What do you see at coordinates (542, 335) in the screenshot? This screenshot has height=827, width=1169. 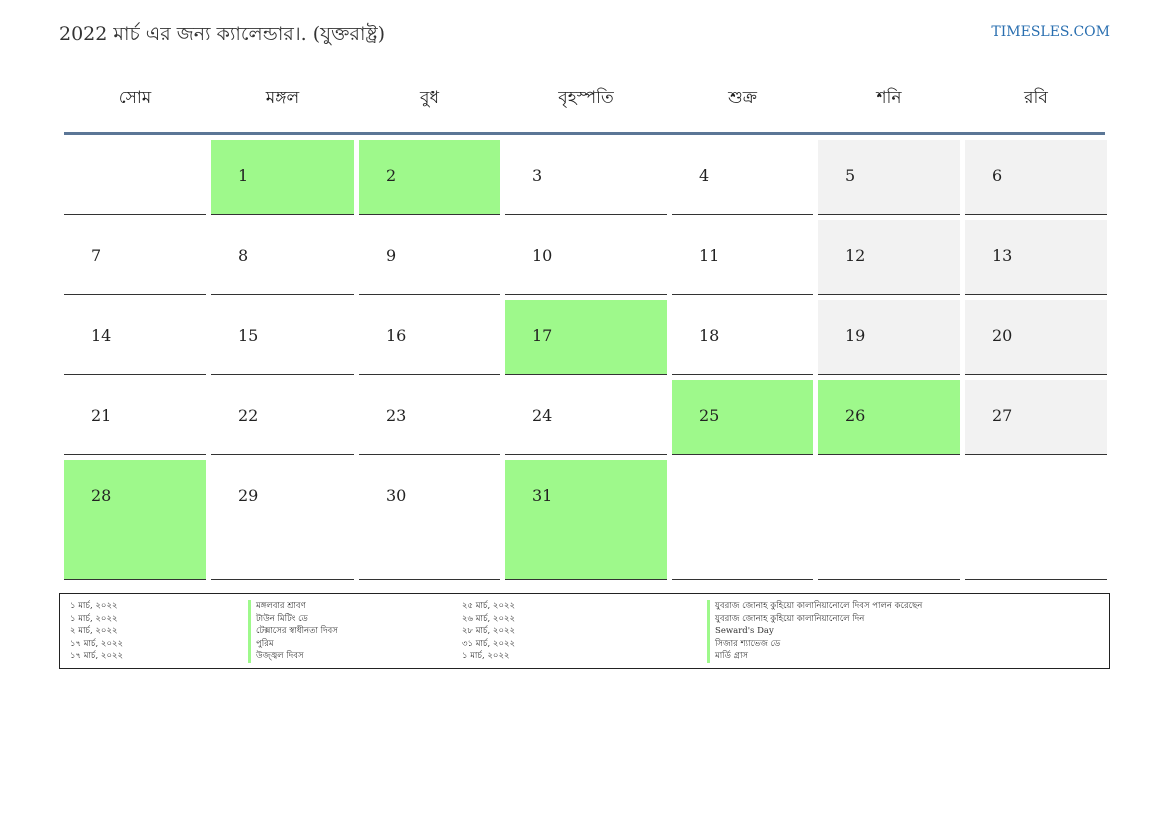 I see `day-number: 17` at bounding box center [542, 335].